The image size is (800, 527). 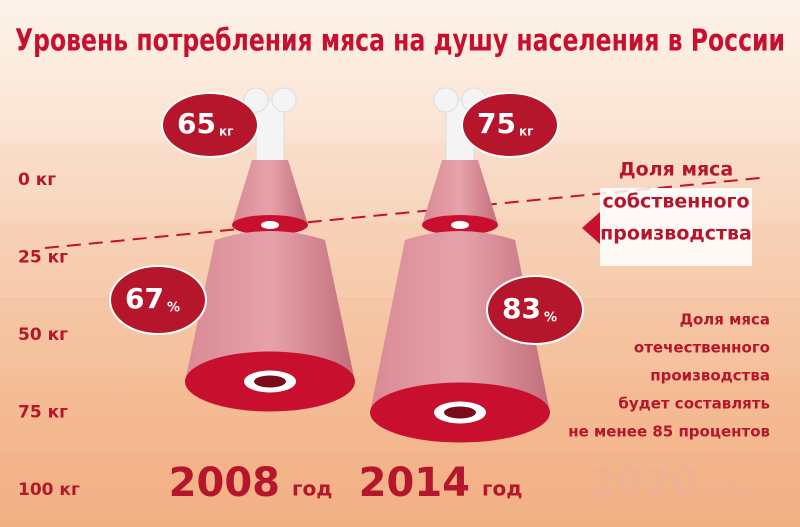 What do you see at coordinates (43, 335) in the screenshot?
I see `y-tick-label: 50 кг` at bounding box center [43, 335].